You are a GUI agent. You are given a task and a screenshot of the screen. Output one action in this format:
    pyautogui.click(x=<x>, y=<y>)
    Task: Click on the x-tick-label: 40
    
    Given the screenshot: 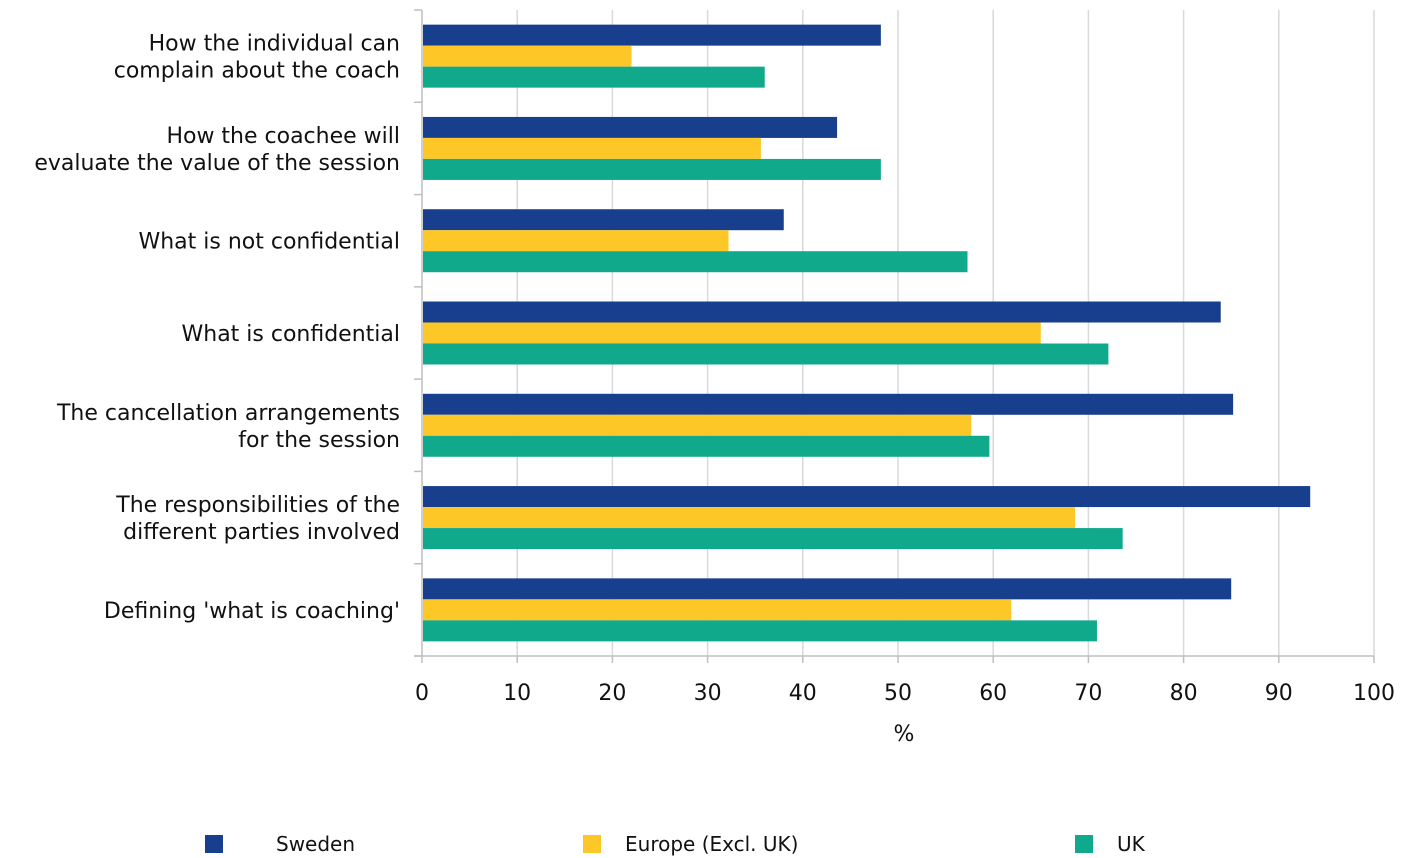 What is the action you would take?
    pyautogui.click(x=803, y=693)
    